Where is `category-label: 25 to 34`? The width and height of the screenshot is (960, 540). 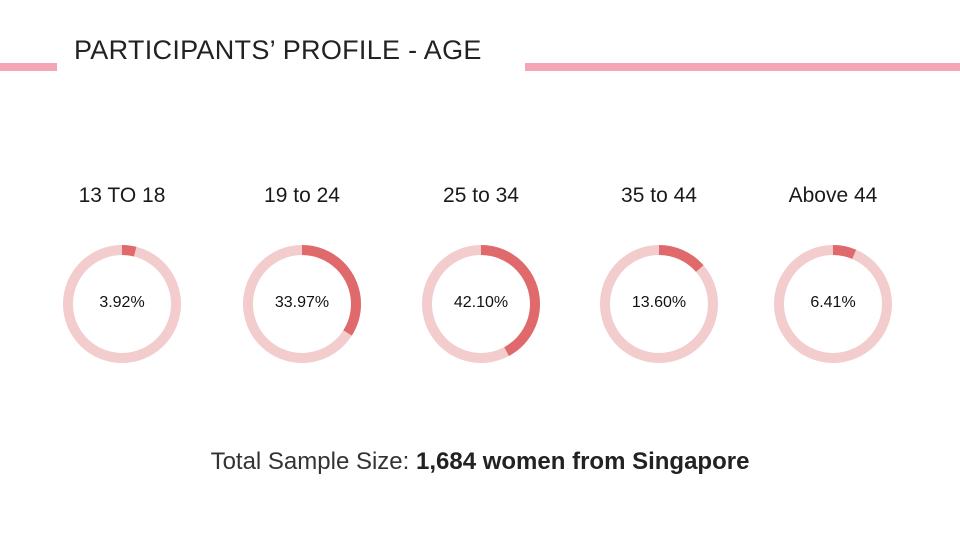
category-label: 25 to 34 is located at coordinates (481, 195).